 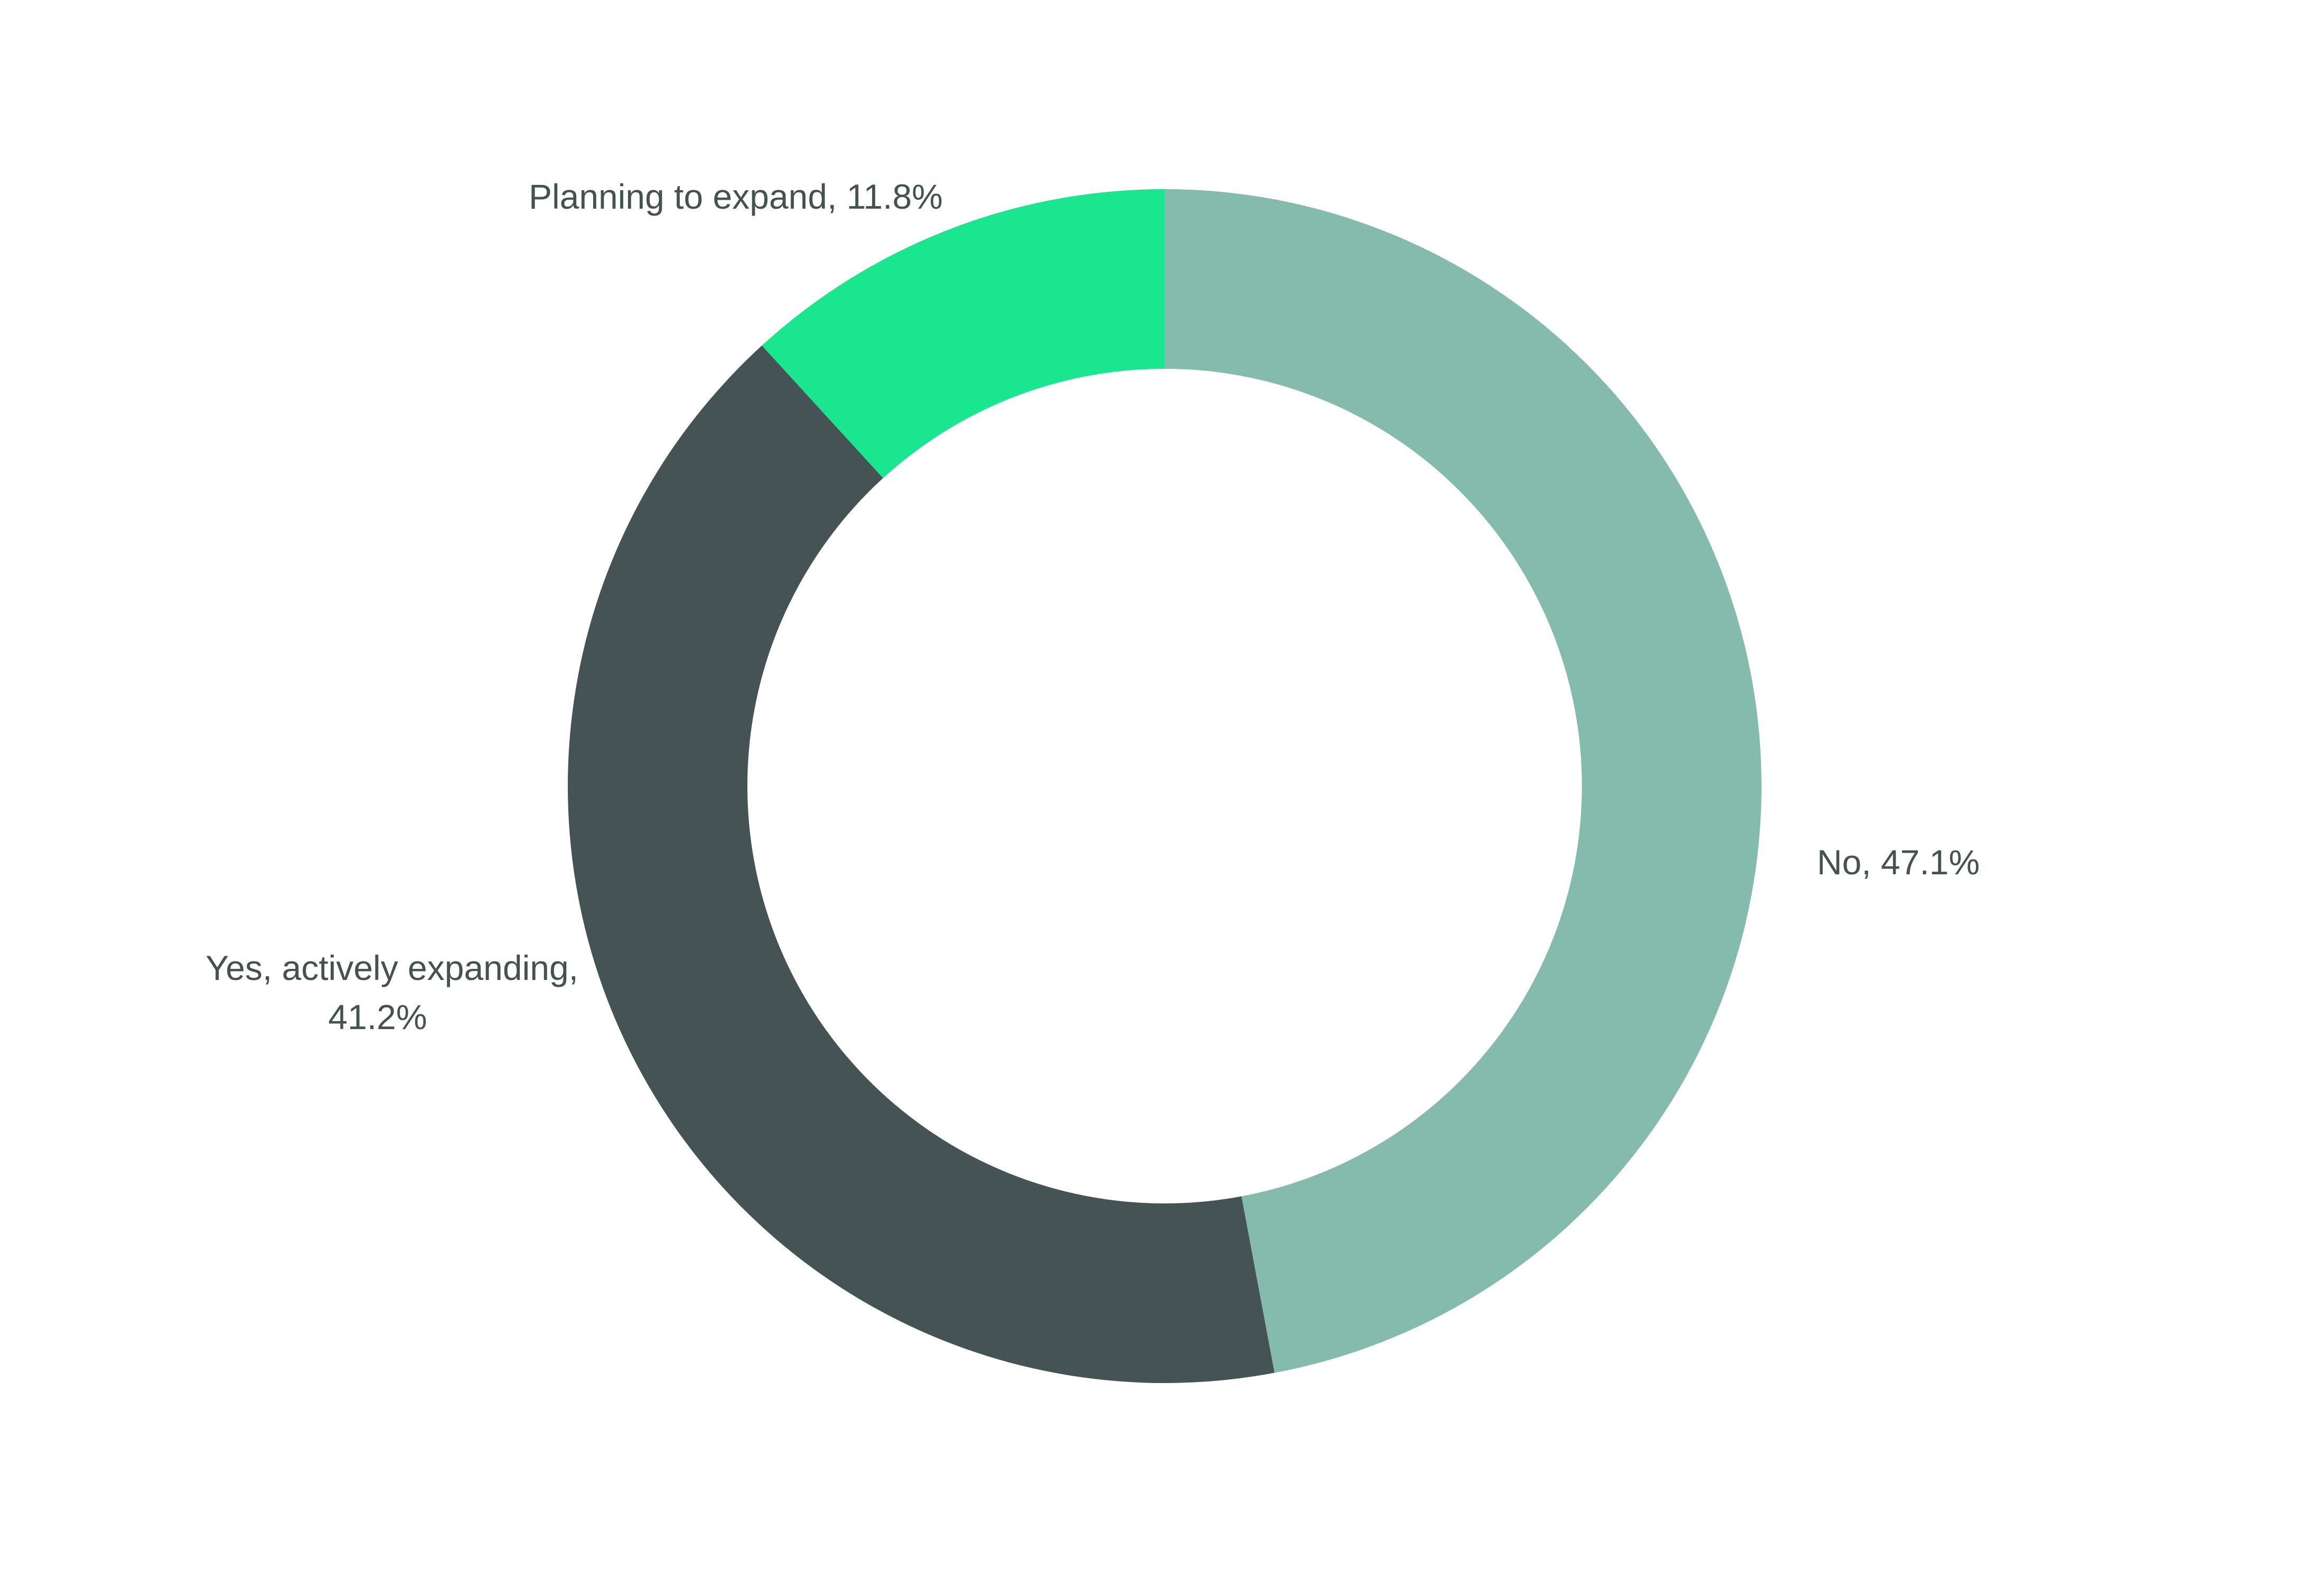 What do you see at coordinates (392, 967) in the screenshot?
I see `slice-label-line: Yes, actively expanding,` at bounding box center [392, 967].